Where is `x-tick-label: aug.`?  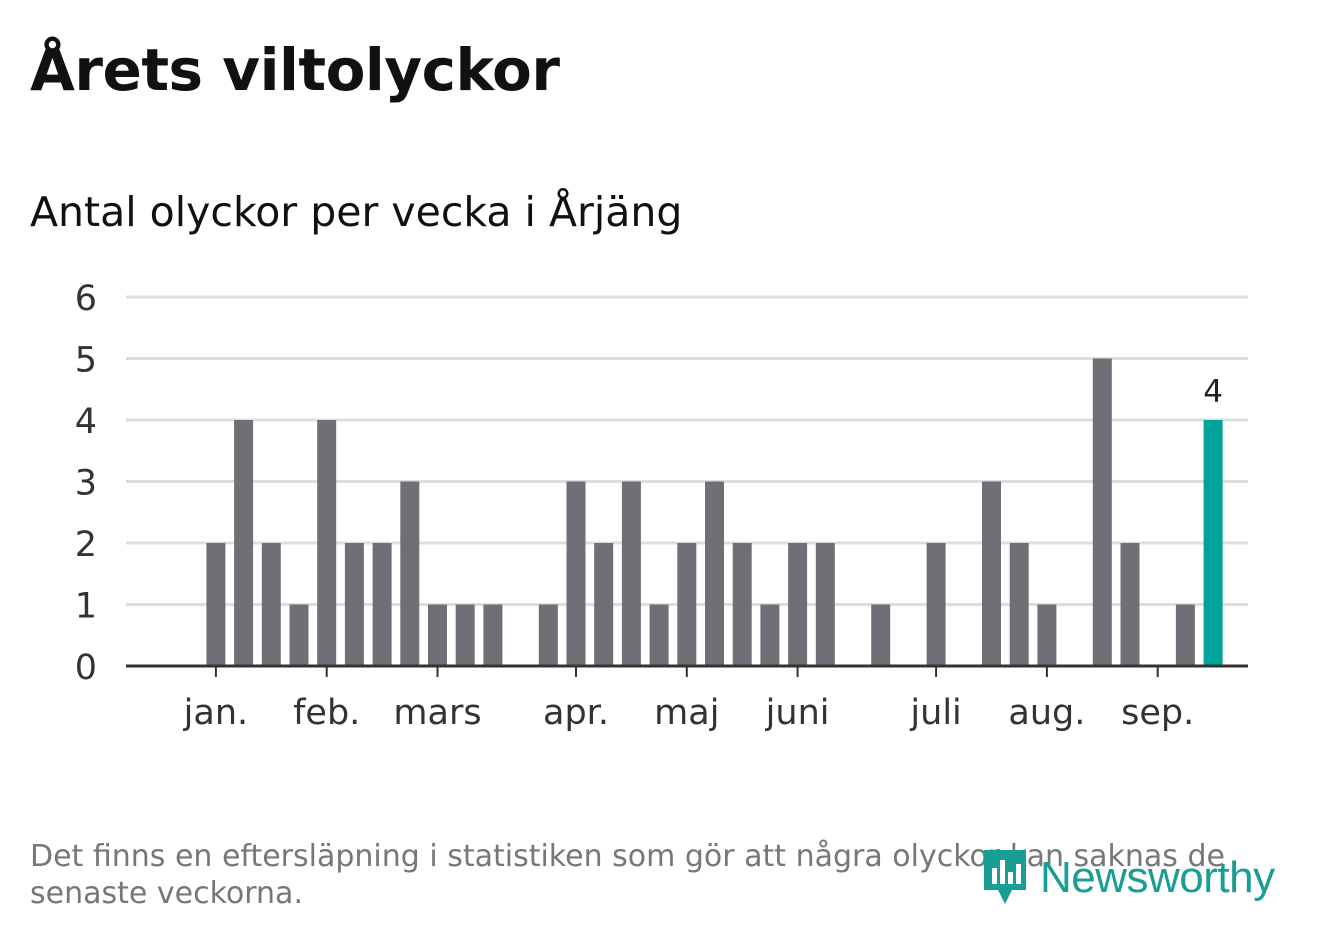 x-tick-label: aug. is located at coordinates (1046, 713).